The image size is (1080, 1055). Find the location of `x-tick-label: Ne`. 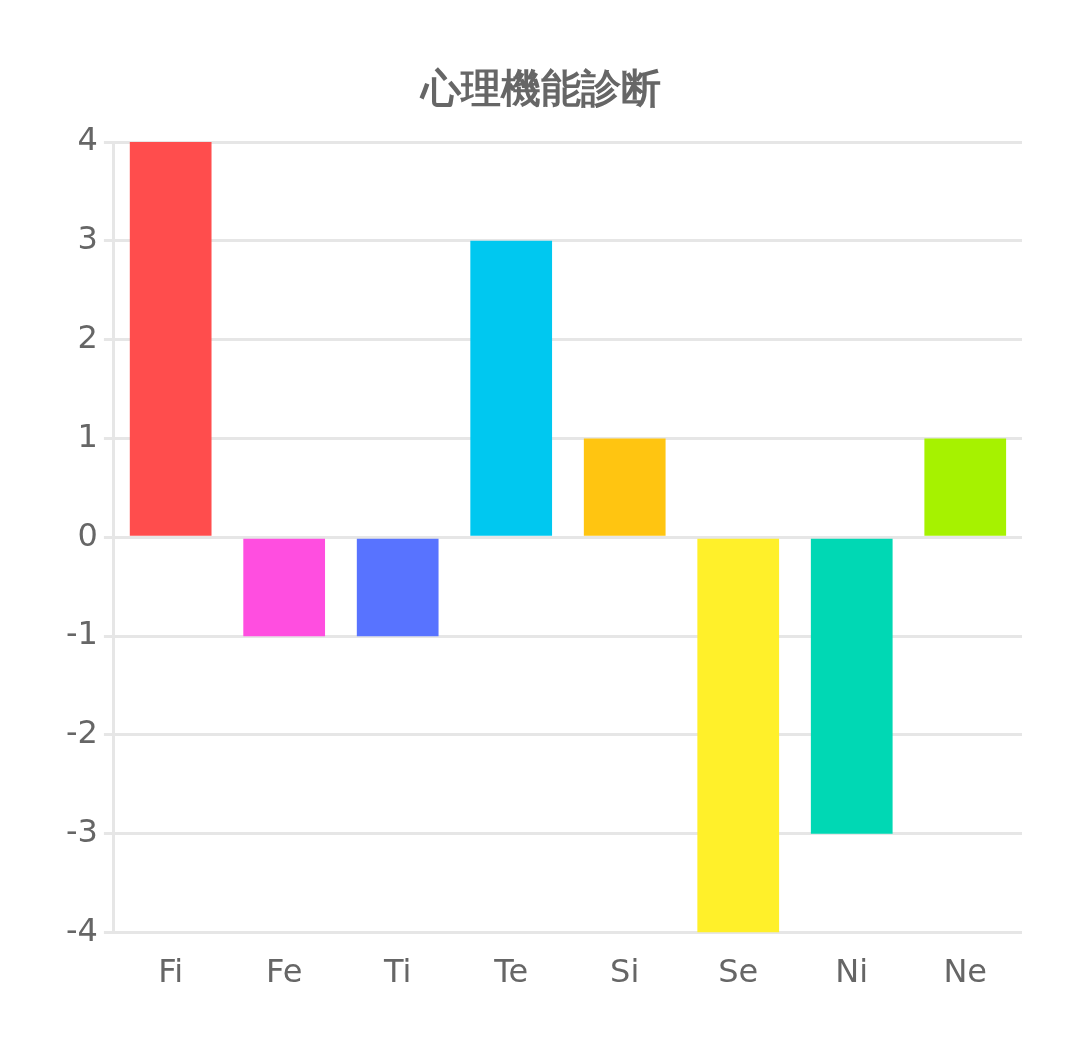

x-tick-label: Ne is located at coordinates (965, 971).